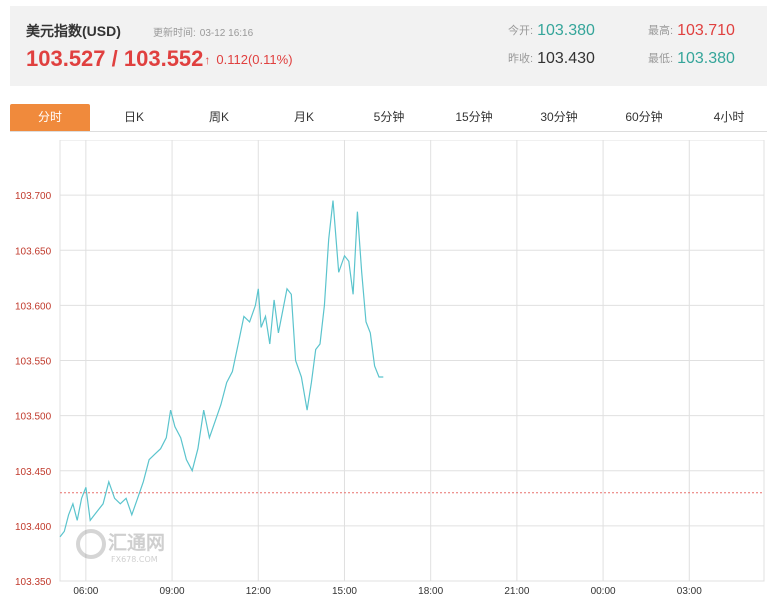 Image resolution: width=777 pixels, height=600 pixels. Describe the element at coordinates (516, 591) in the screenshot. I see `x-tick-label: 21:00` at that location.